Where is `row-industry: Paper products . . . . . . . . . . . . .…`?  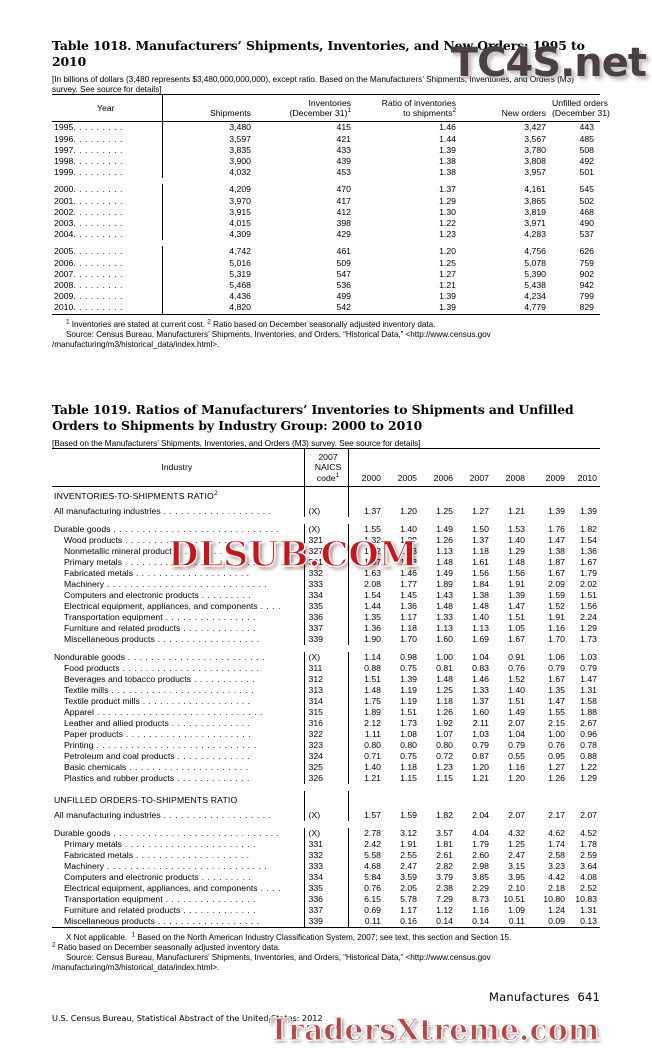
row-industry: Paper products . . . . . . . . . . . . .… is located at coordinates (178, 734).